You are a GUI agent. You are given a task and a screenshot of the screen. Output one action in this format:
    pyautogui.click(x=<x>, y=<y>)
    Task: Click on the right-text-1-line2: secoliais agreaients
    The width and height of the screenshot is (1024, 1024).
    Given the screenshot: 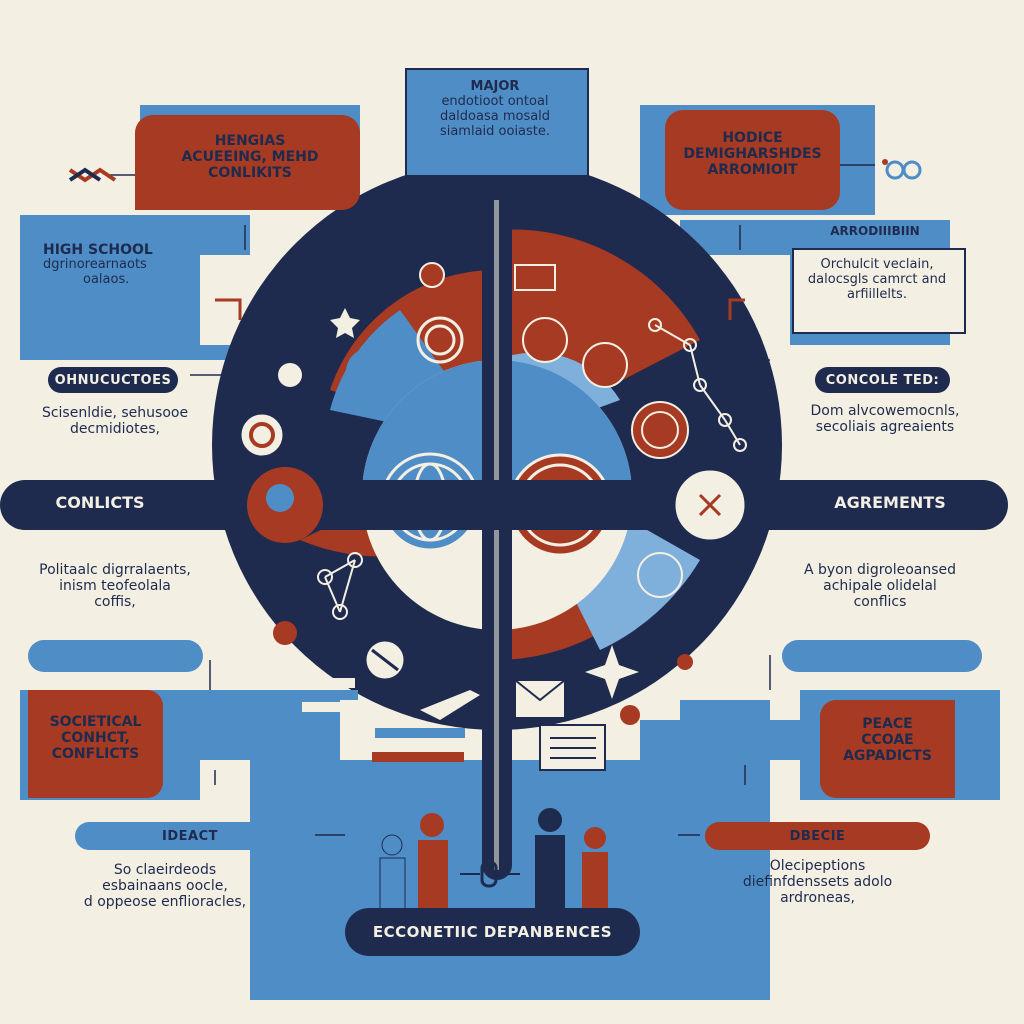 What is the action you would take?
    pyautogui.click(x=885, y=427)
    